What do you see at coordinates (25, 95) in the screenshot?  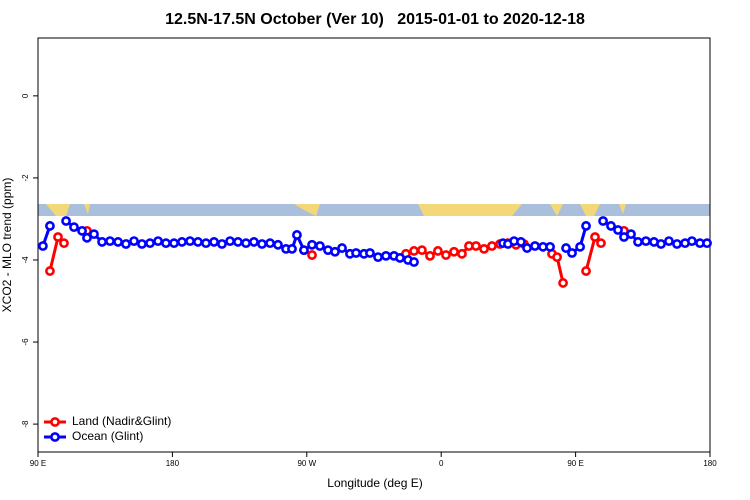 I see `y-tick-label: 0` at bounding box center [25, 95].